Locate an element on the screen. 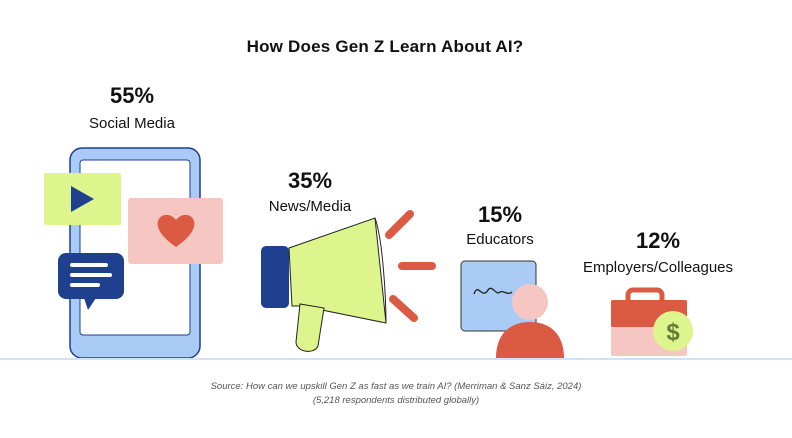 This screenshot has height=438, width=792. play-icon is located at coordinates (82, 199).